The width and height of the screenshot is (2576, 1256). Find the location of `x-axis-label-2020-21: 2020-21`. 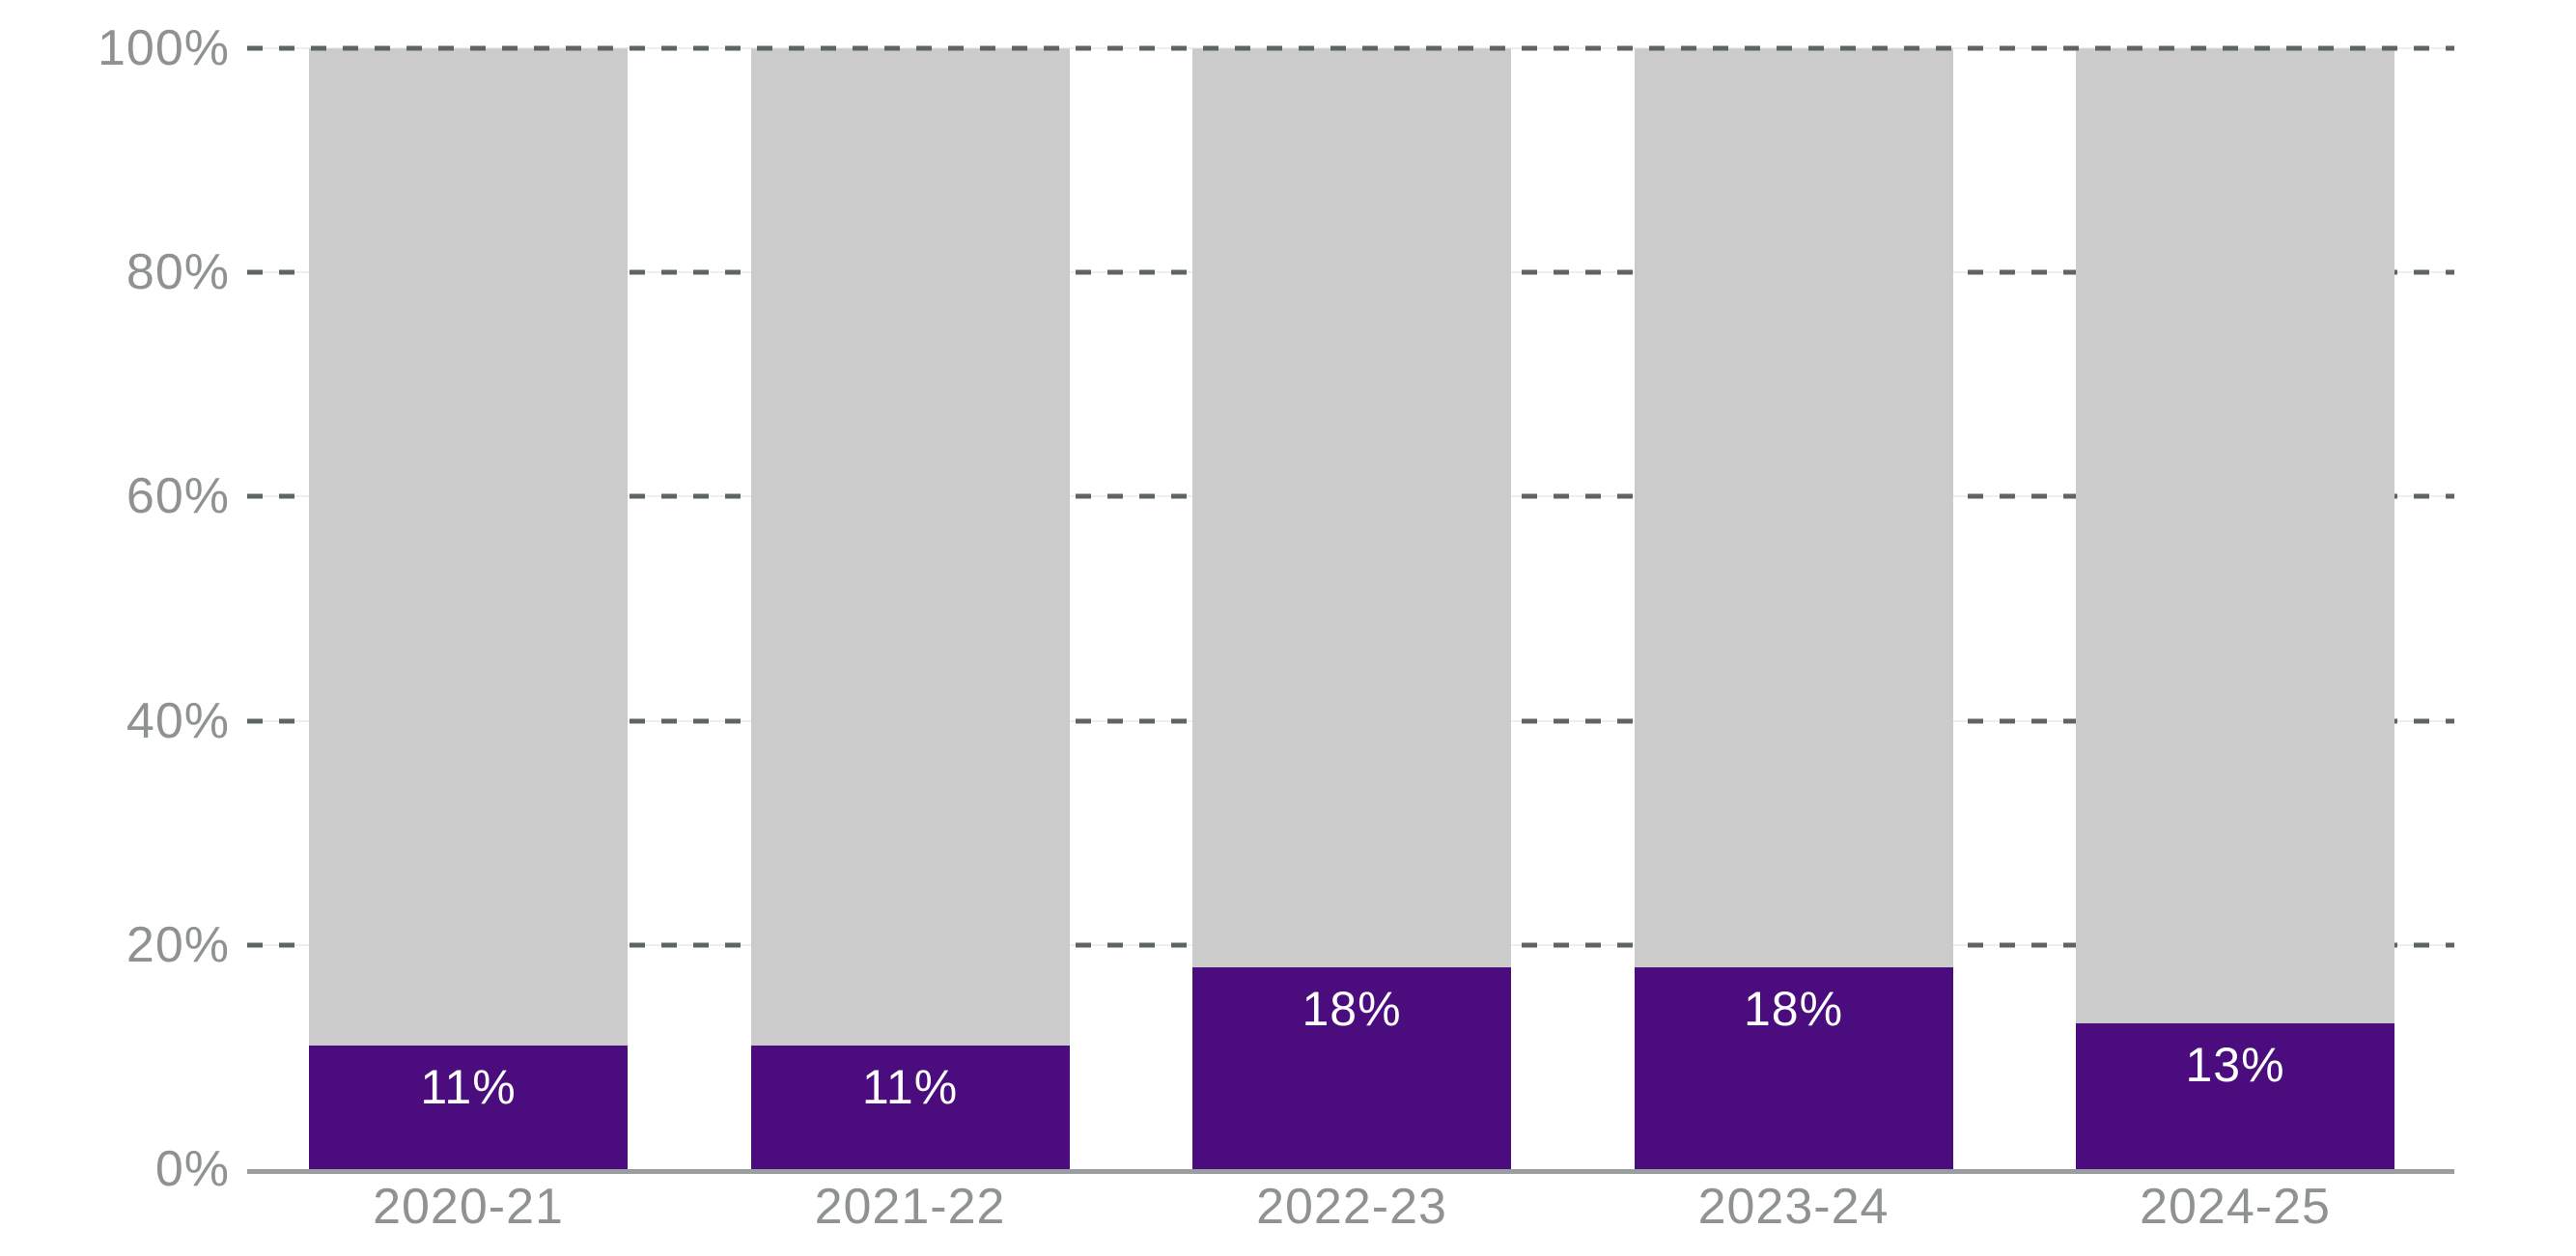

x-axis-label-2020-21: 2020-21 is located at coordinates (469, 1207).